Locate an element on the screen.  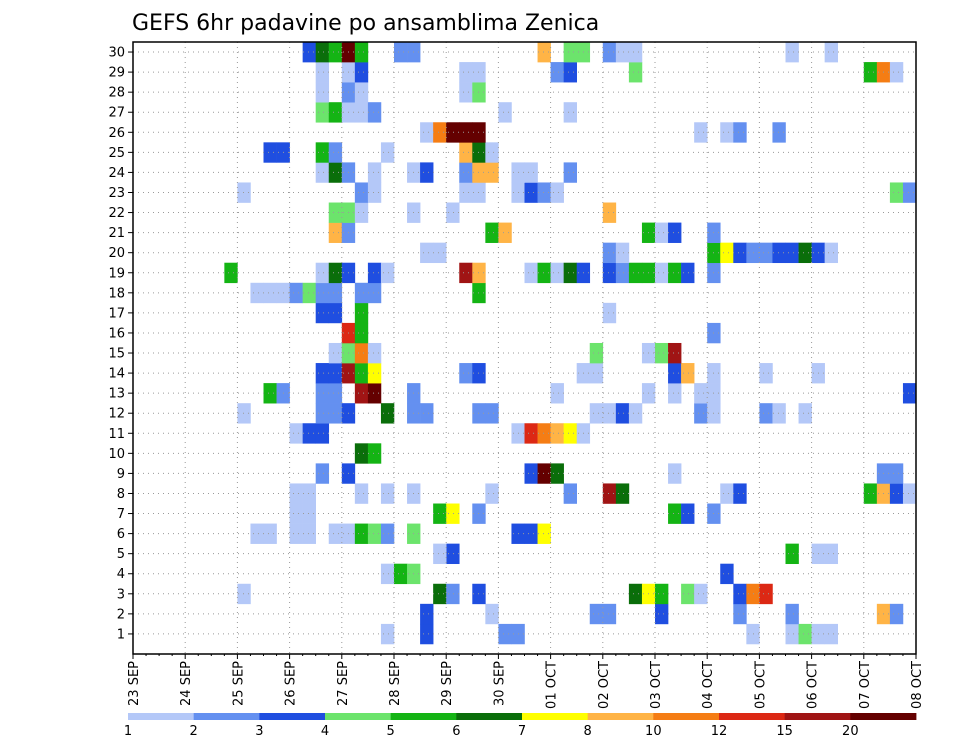
heat-cell-m8-t57 is located at coordinates (870, 493).